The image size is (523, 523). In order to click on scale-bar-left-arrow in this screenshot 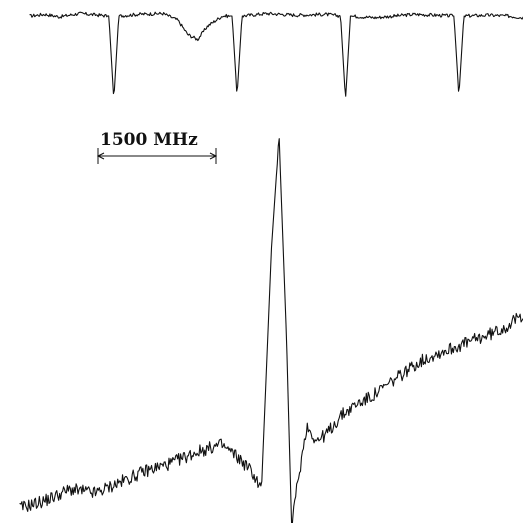, I will do `click(100, 156)`.